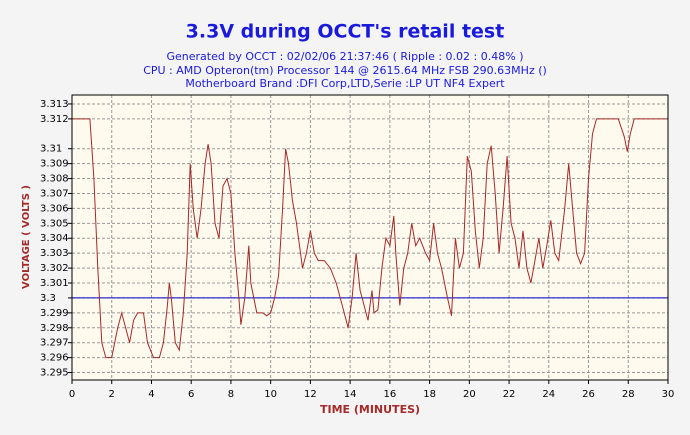 The width and height of the screenshot is (690, 435). I want to click on y-tick-label: 3.305, so click(54, 223).